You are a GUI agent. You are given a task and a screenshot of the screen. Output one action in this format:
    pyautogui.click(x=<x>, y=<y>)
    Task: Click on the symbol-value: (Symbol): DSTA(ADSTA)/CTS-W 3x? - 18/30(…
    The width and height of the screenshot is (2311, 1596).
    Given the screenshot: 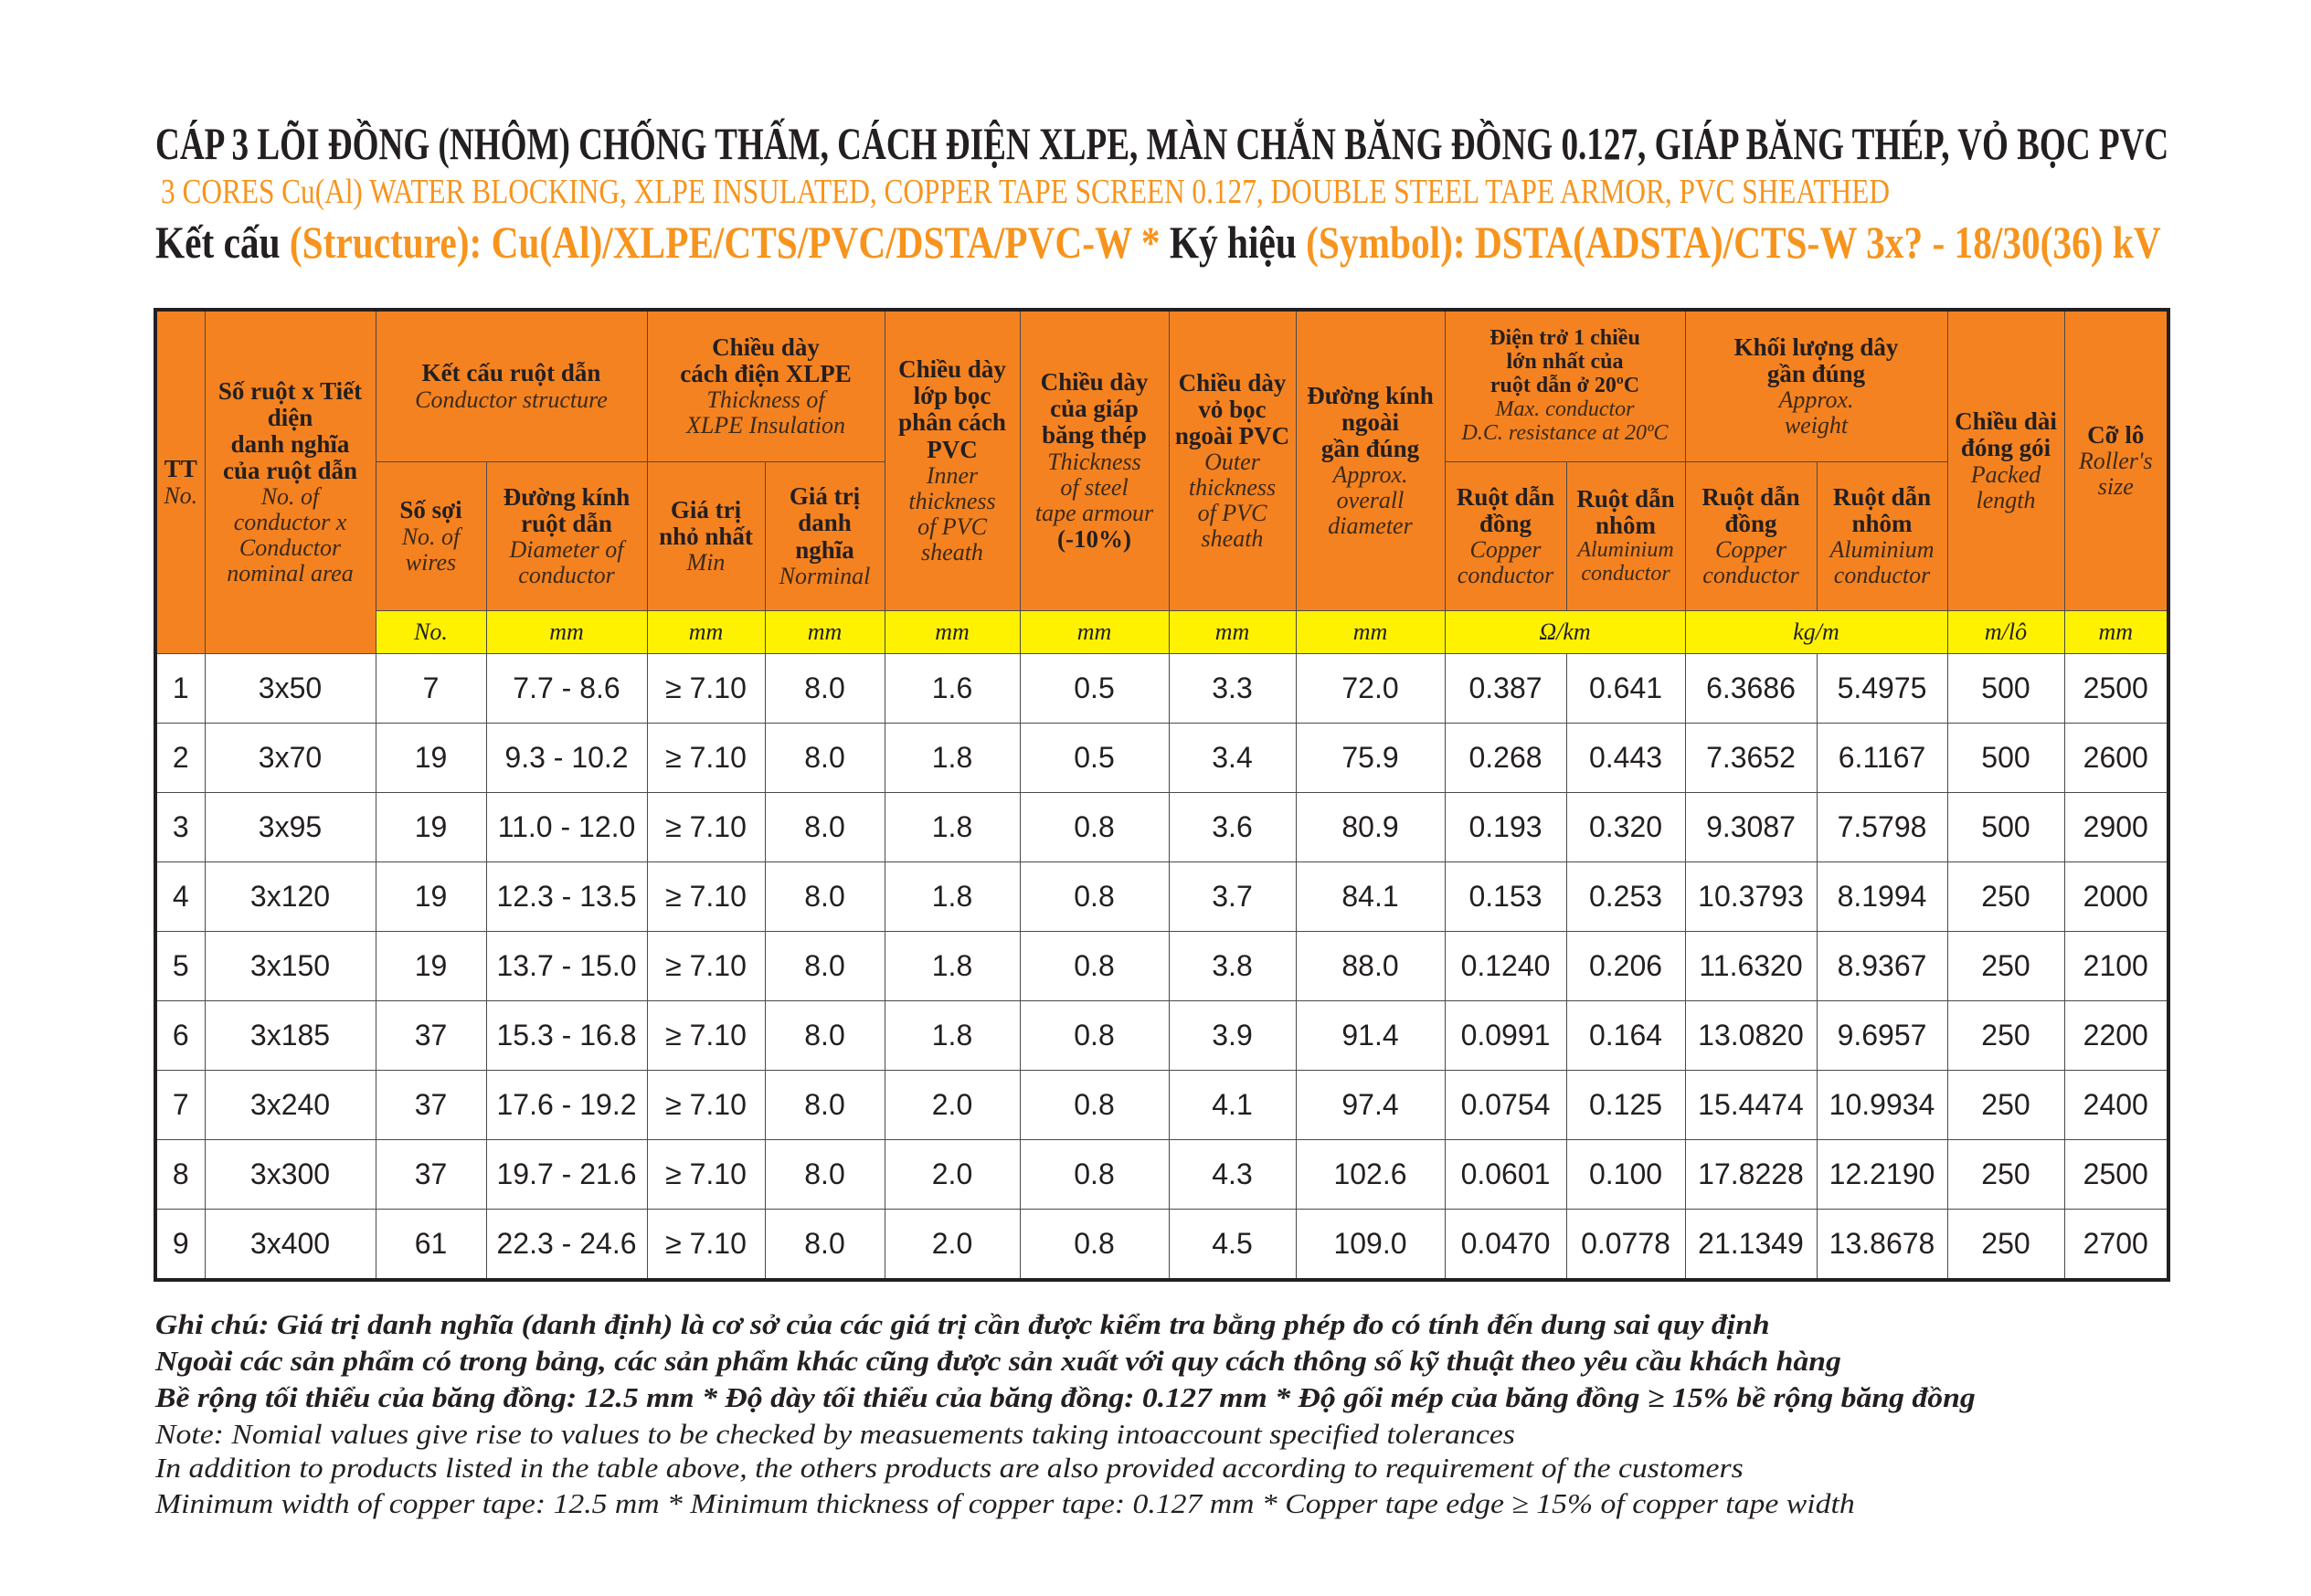 What is the action you would take?
    pyautogui.click(x=1733, y=242)
    